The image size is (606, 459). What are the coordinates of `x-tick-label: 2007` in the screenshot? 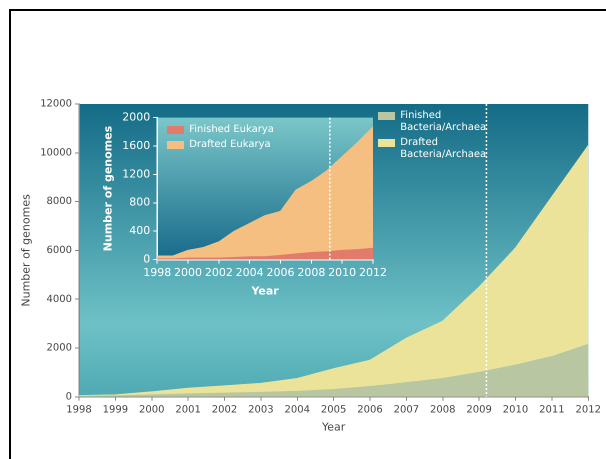 It's located at (407, 410).